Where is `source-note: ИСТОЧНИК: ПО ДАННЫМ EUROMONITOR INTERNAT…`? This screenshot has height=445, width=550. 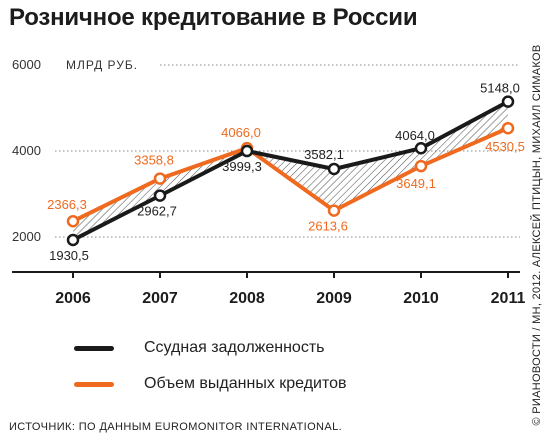 source-note: ИСТОЧНИК: ПО ДАННЫМ EUROMONITOR INTERNAT… is located at coordinates (176, 427).